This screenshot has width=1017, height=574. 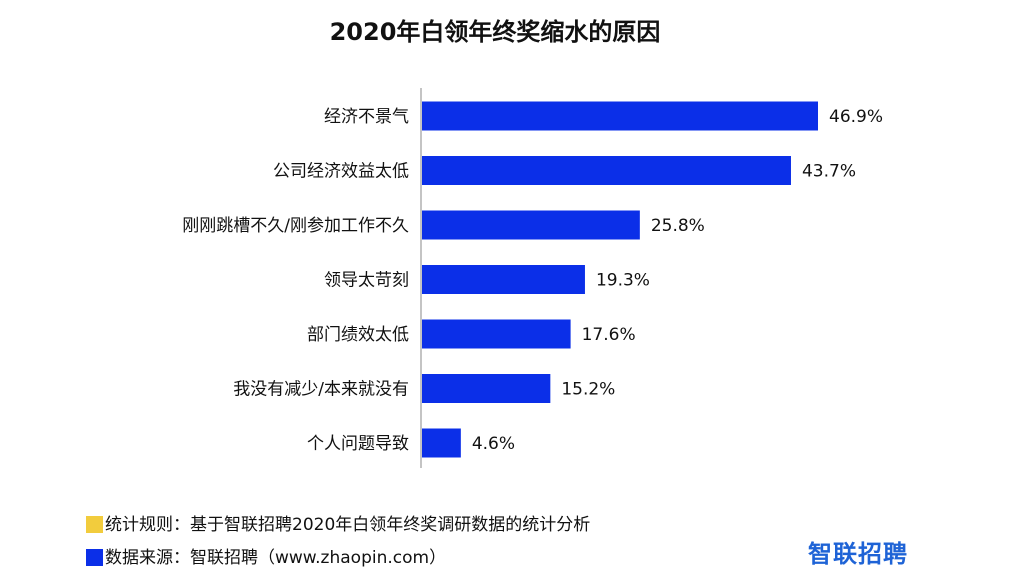 I want to click on note-data-source: 数据来源：智联招聘（www.zhaopin.com）, so click(x=266, y=555).